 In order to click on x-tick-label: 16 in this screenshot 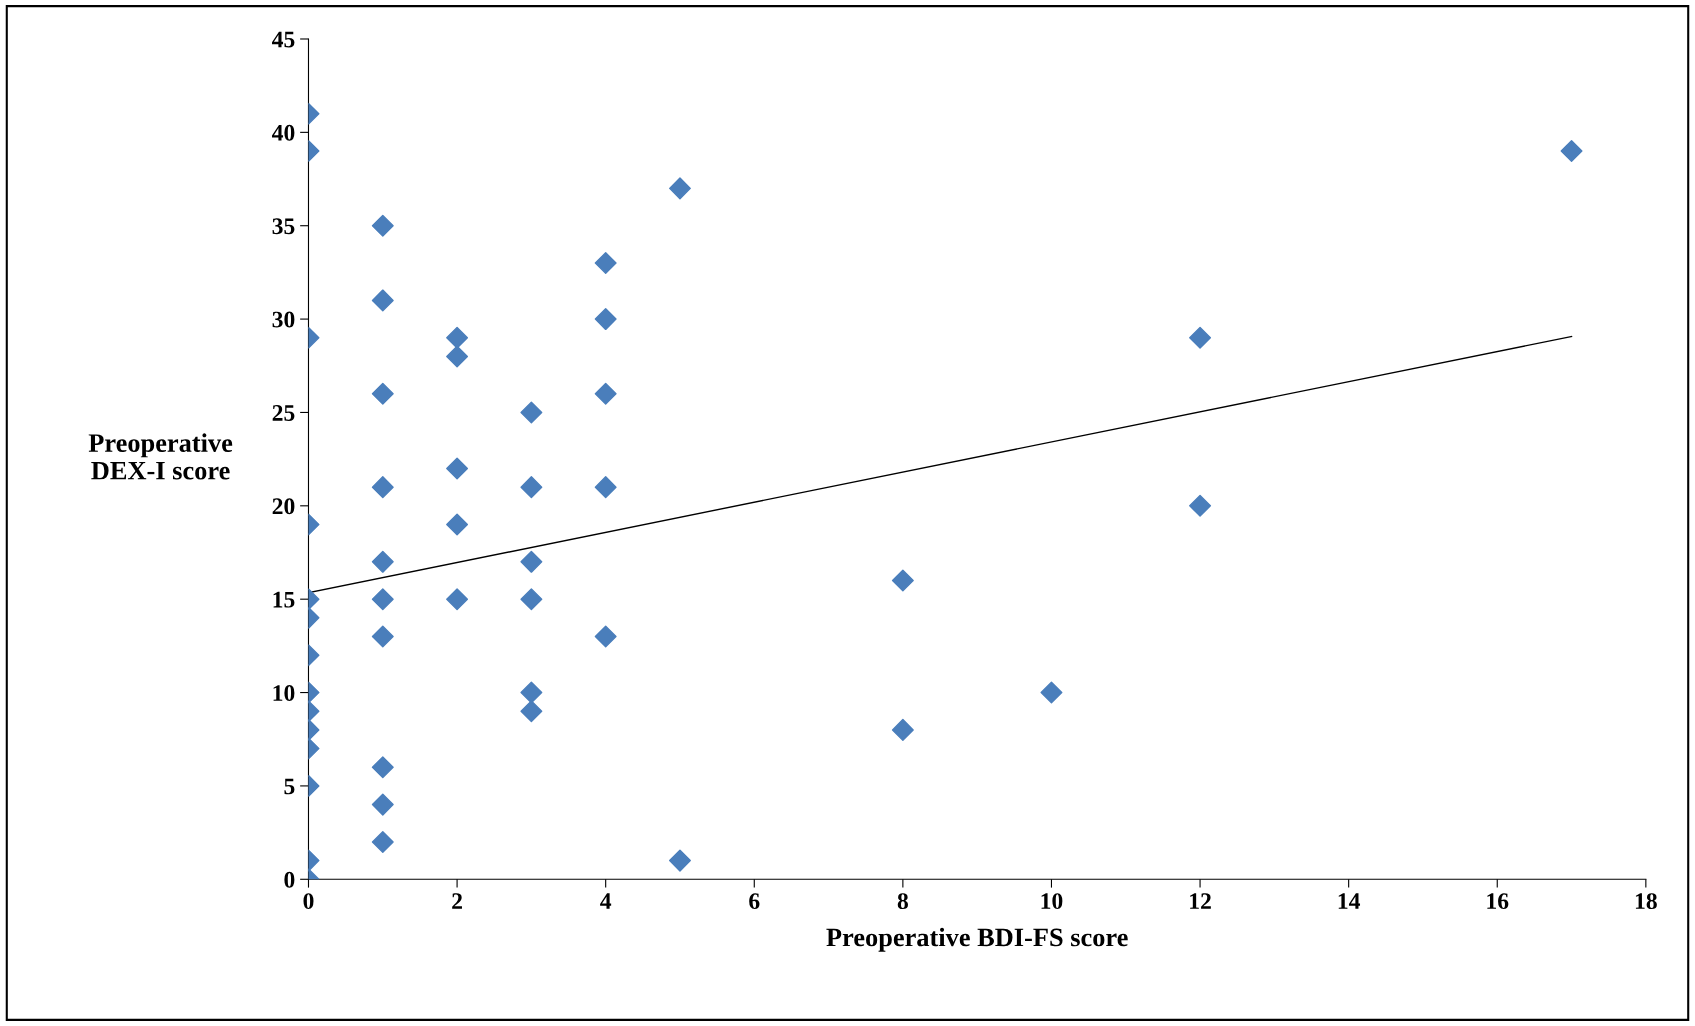, I will do `click(1498, 901)`.